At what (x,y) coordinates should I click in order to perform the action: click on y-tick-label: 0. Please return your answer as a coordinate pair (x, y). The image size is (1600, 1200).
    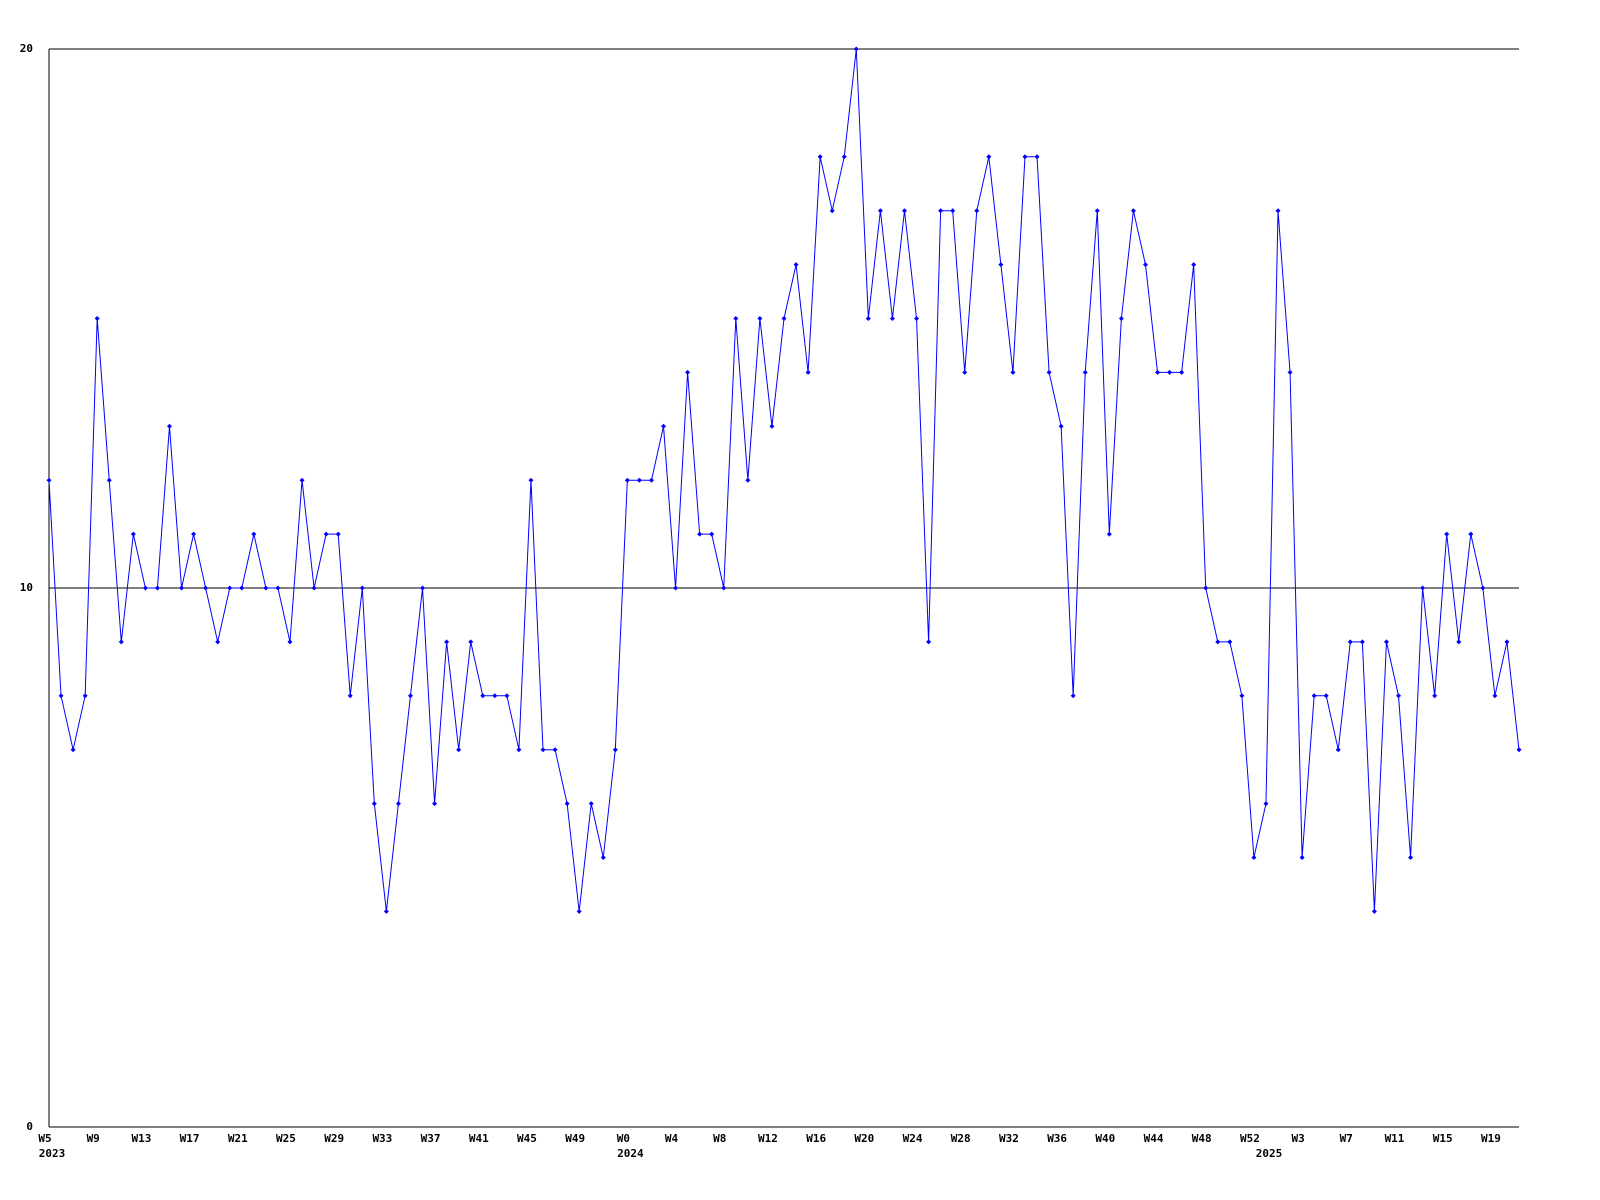
    Looking at the image, I should click on (29, 1126).